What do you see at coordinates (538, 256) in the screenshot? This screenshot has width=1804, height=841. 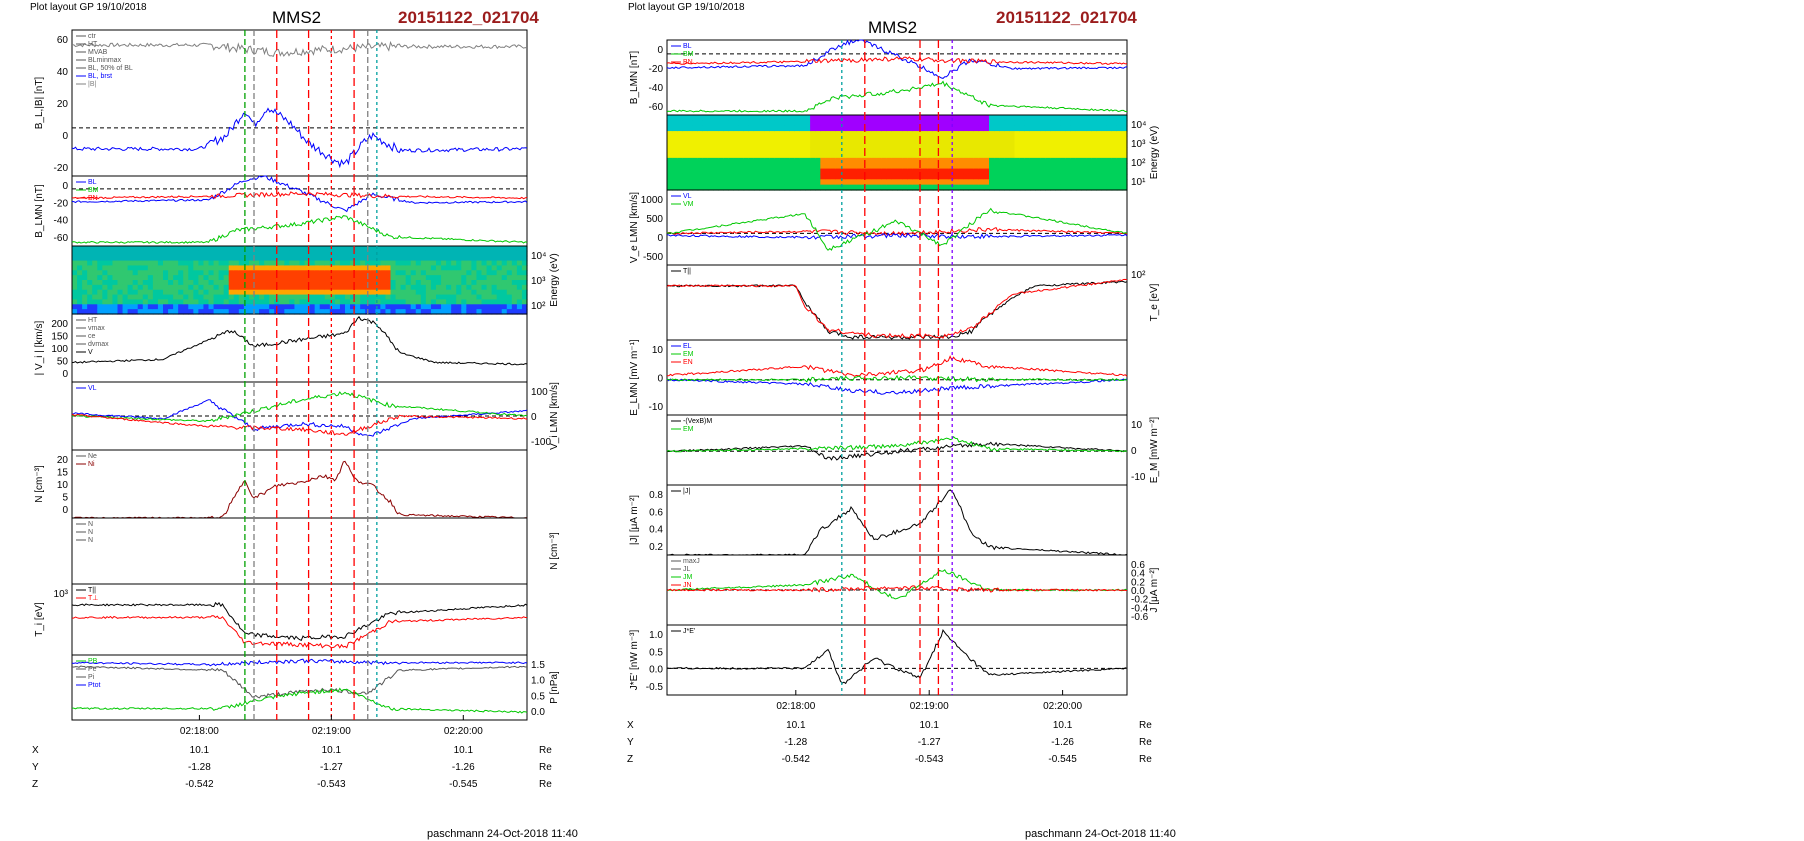 I see `y-tick-label: 10⁴` at bounding box center [538, 256].